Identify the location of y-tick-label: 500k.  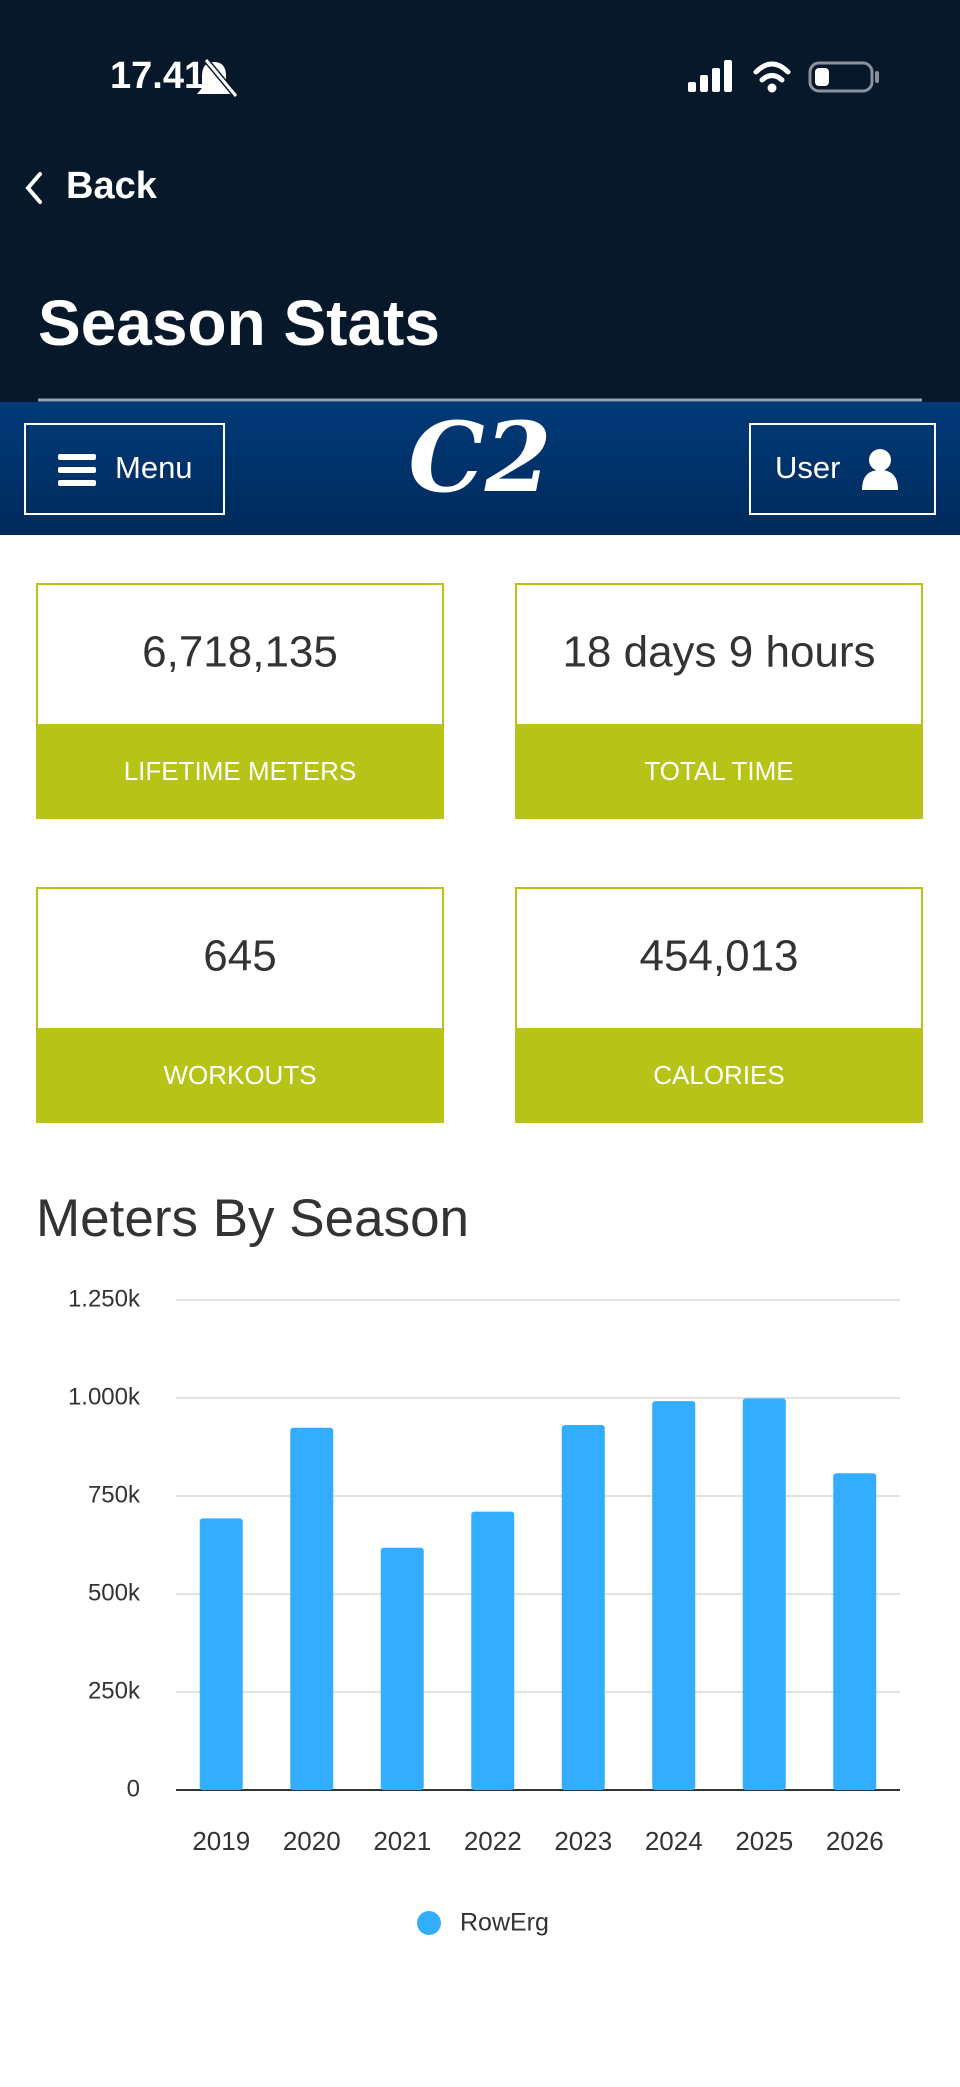
(114, 1592).